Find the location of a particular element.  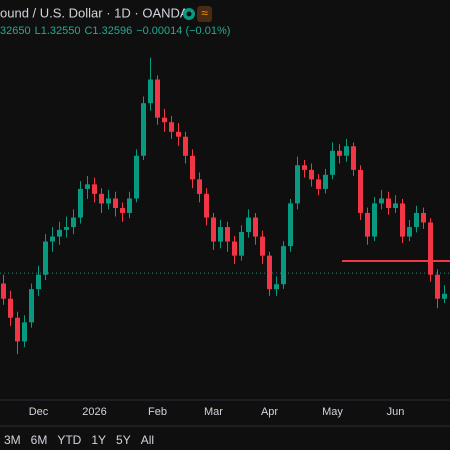

range-button: YTD is located at coordinates (69, 440).